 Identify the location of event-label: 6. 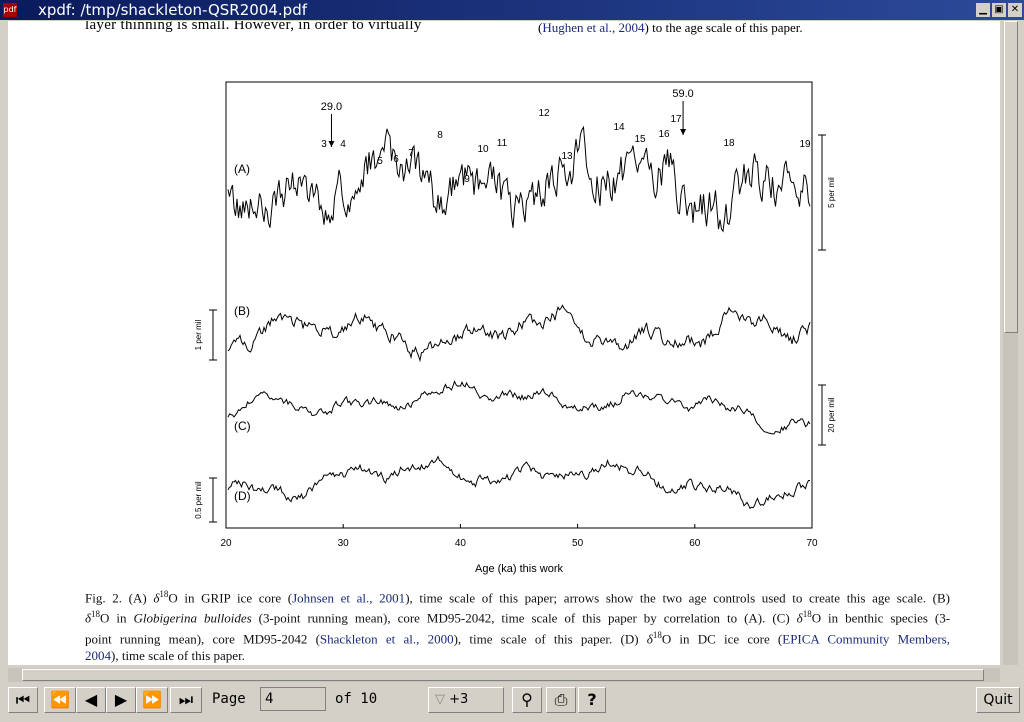
(396, 159).